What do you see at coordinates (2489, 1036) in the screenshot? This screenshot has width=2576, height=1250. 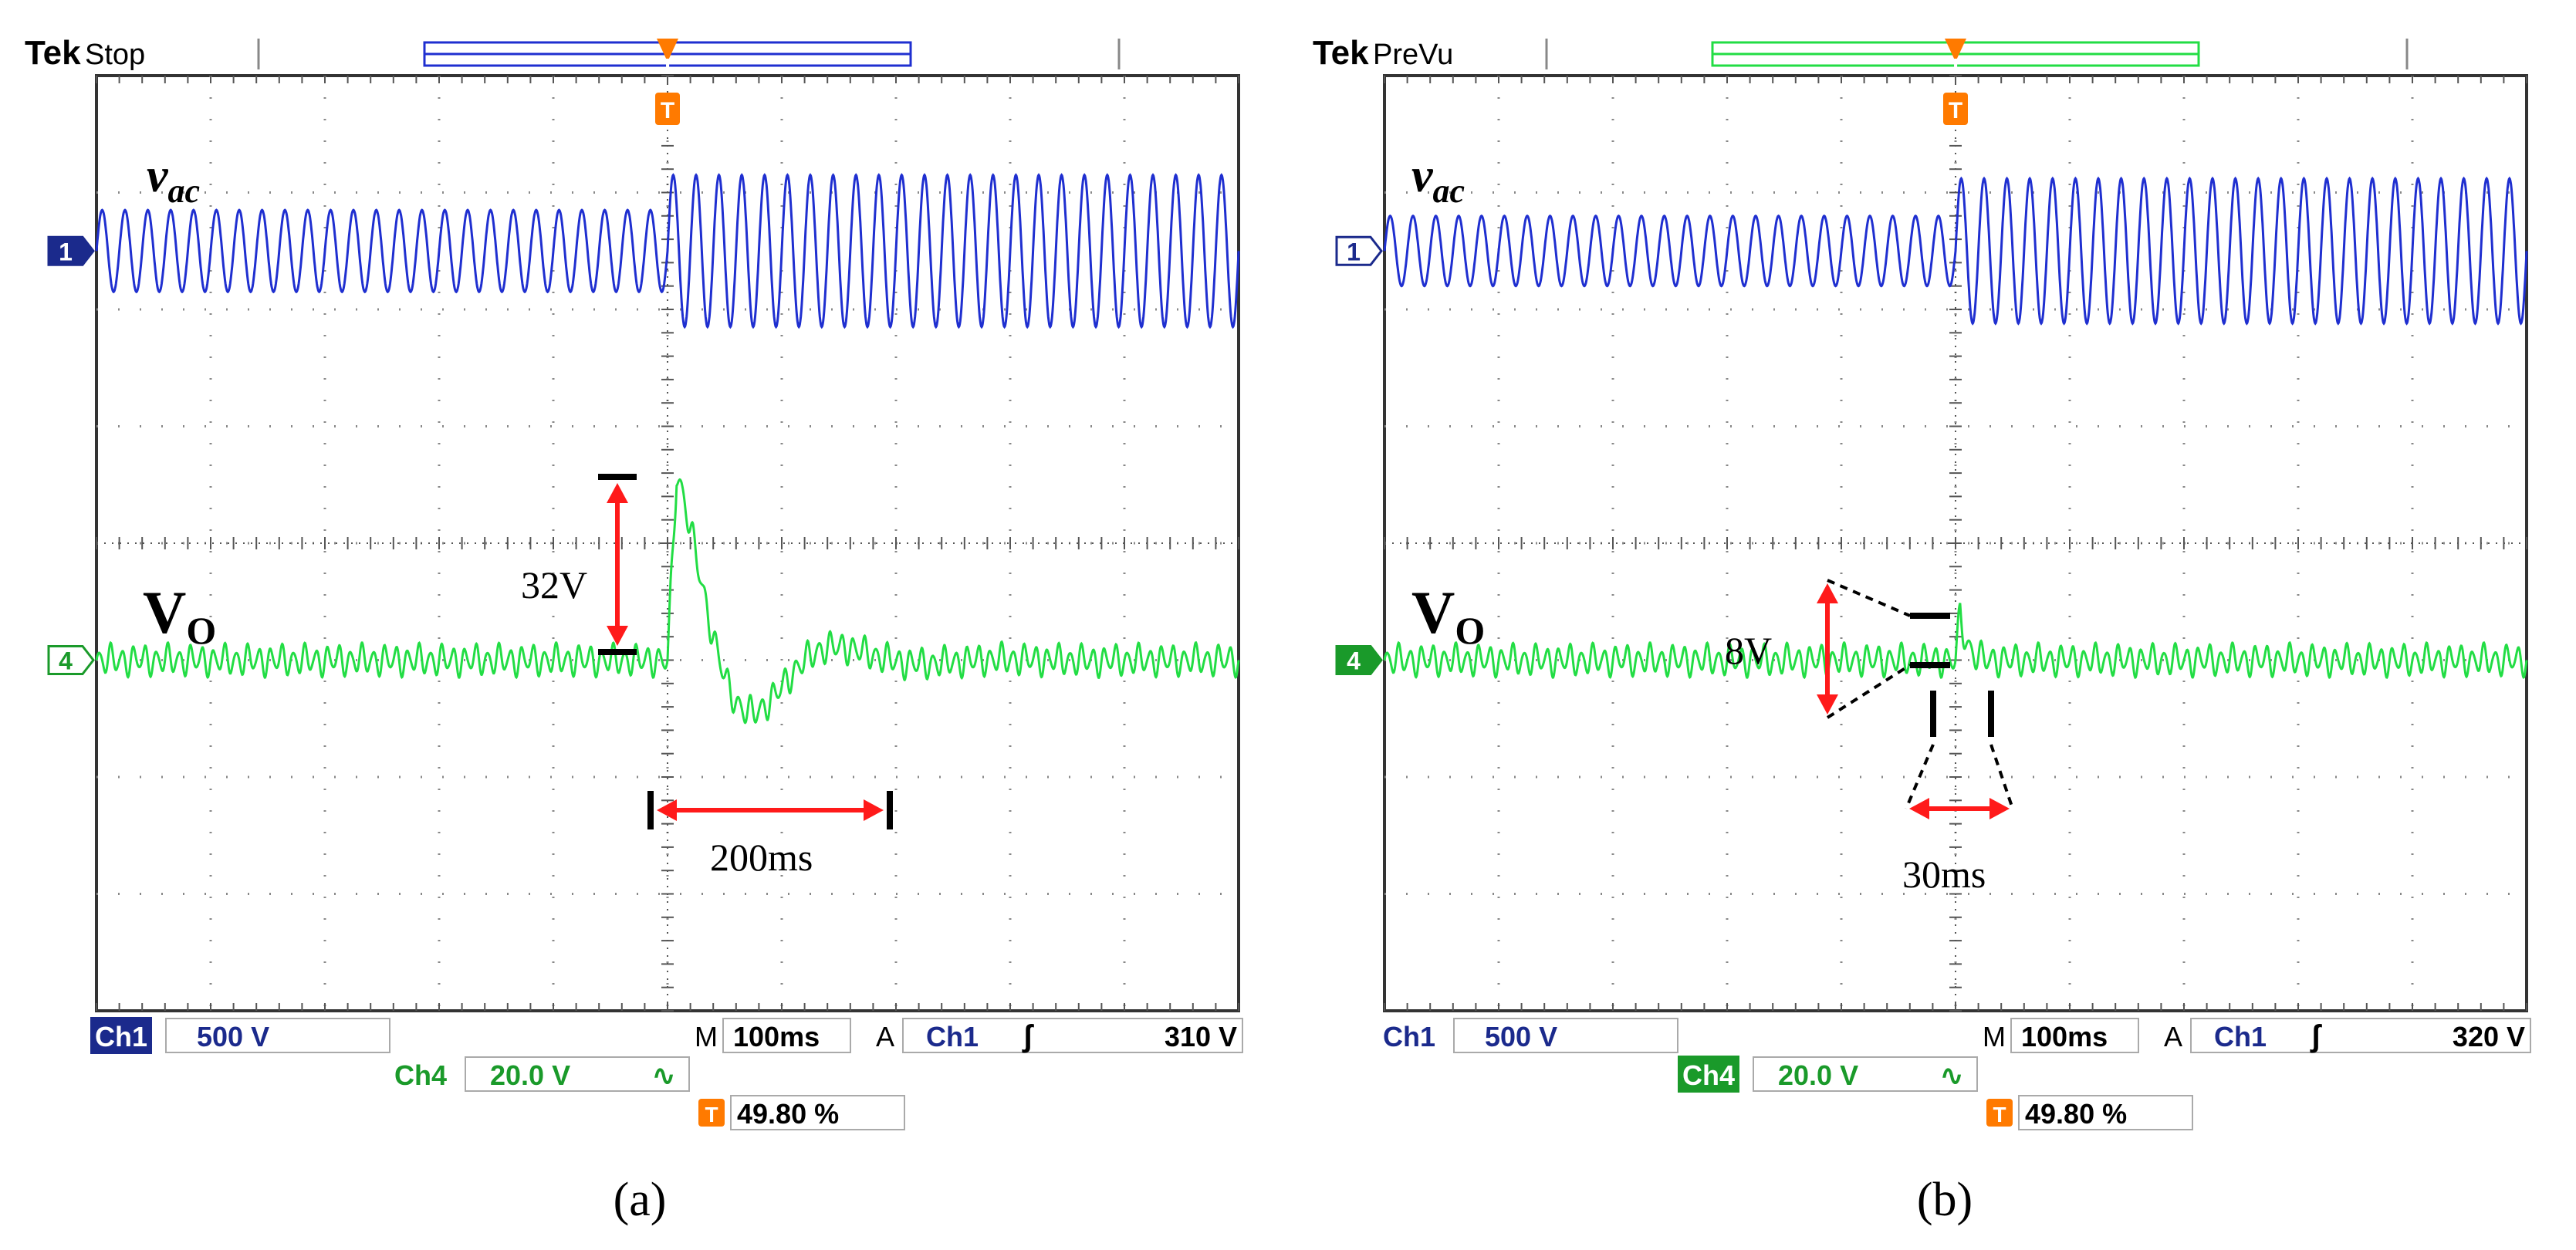 I see `trigger-level: 320 V` at bounding box center [2489, 1036].